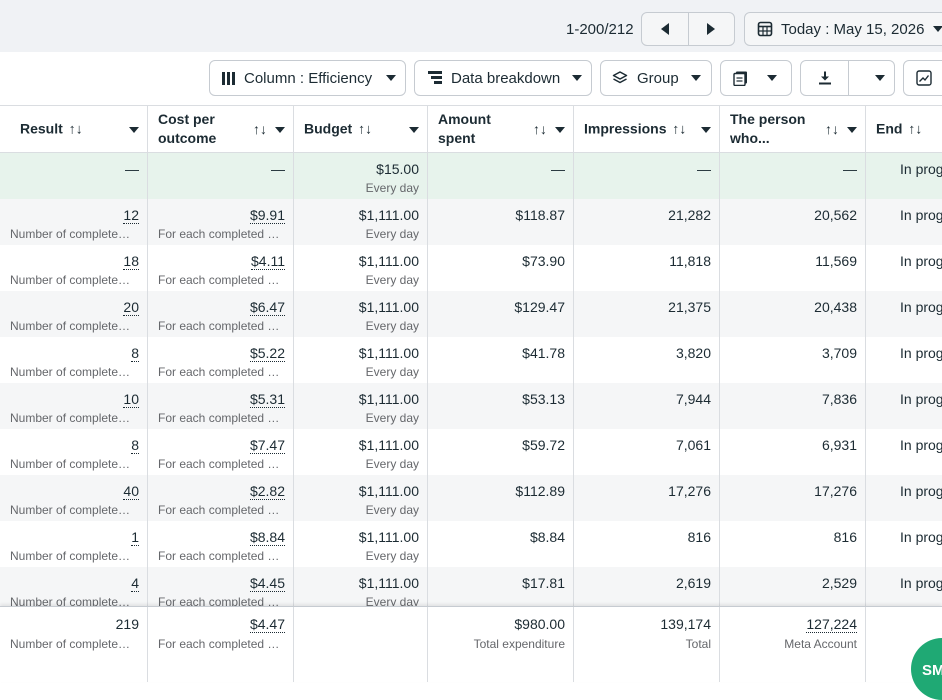 The image size is (942, 700). Describe the element at coordinates (501, 129) in the screenshot. I see `column-header-amount-spent: Amount spent ↑↓` at that location.